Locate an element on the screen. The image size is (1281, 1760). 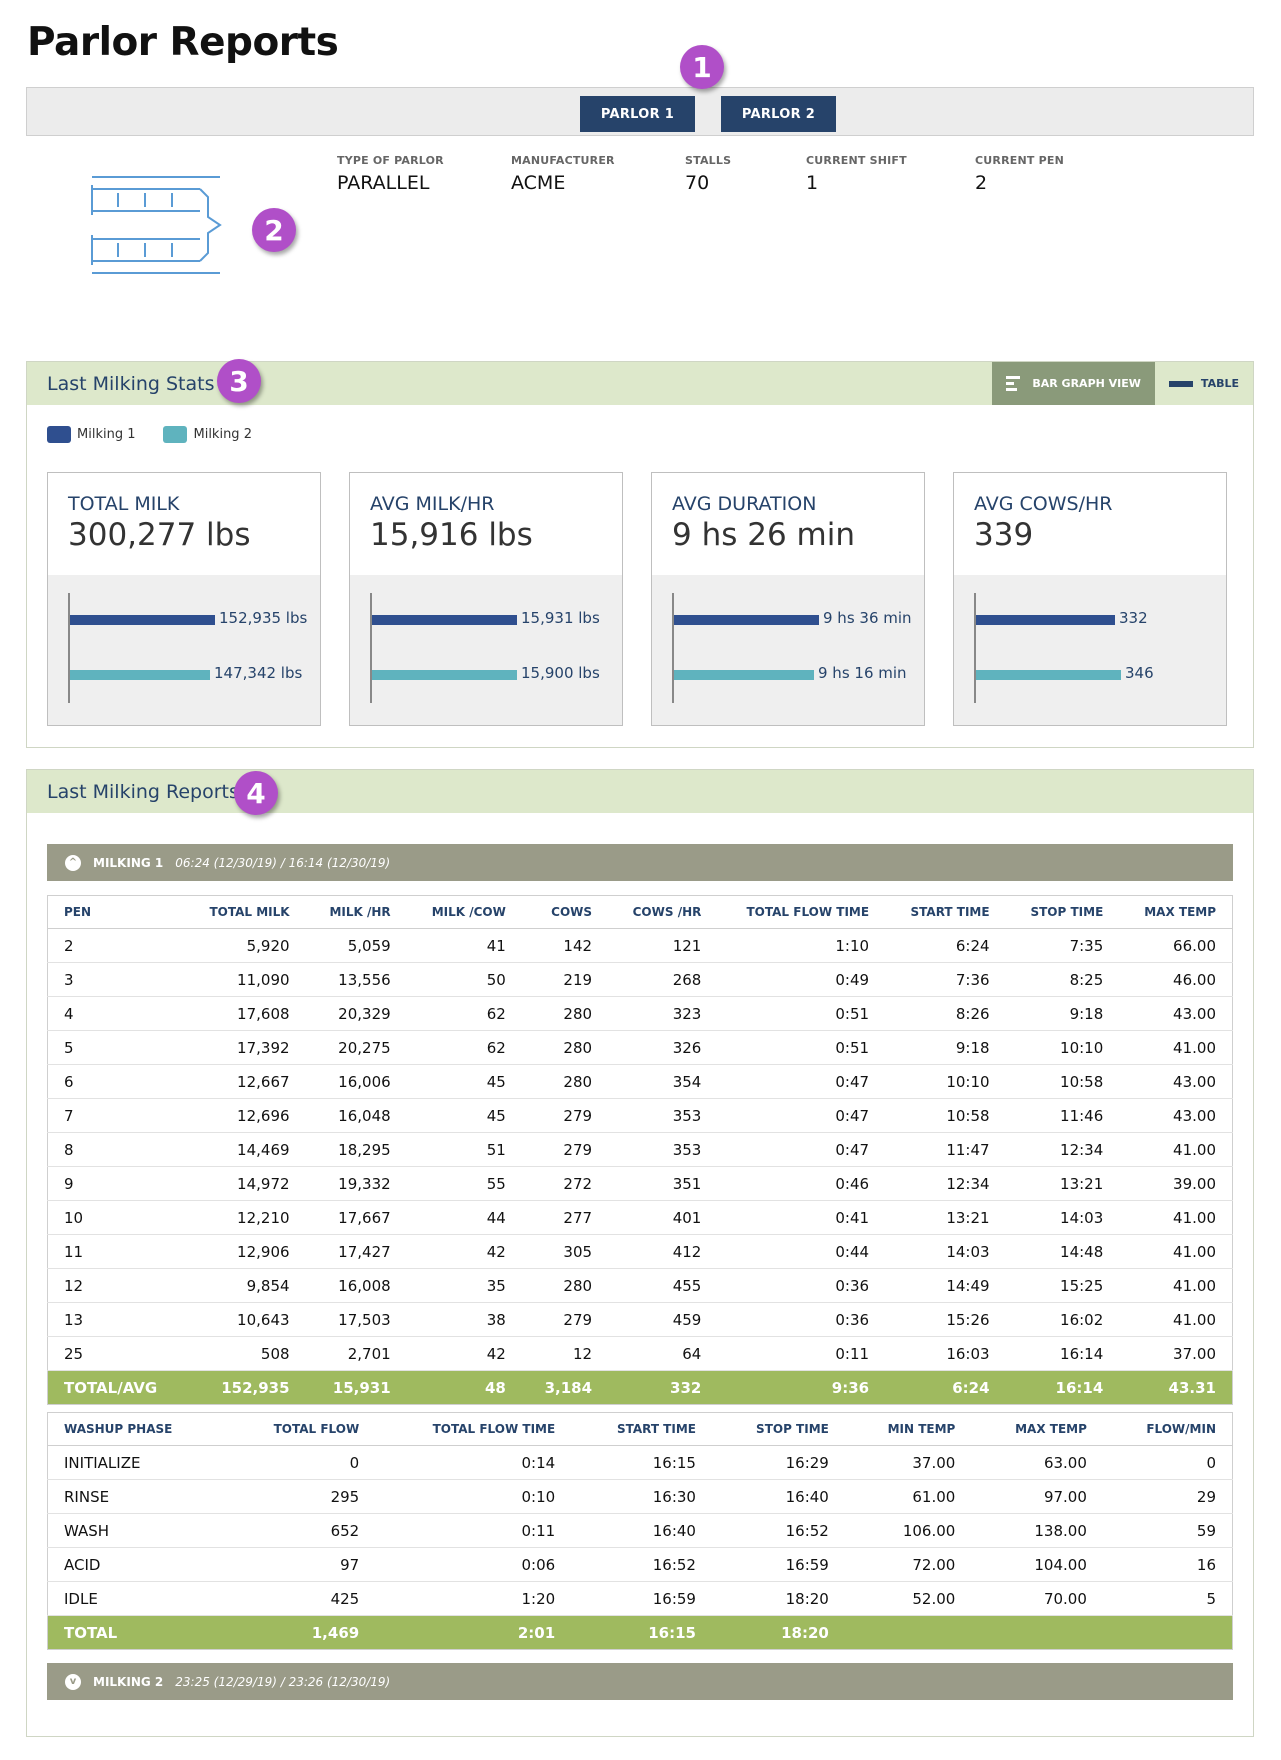
total-cell: 152,935 is located at coordinates (244, 1387).